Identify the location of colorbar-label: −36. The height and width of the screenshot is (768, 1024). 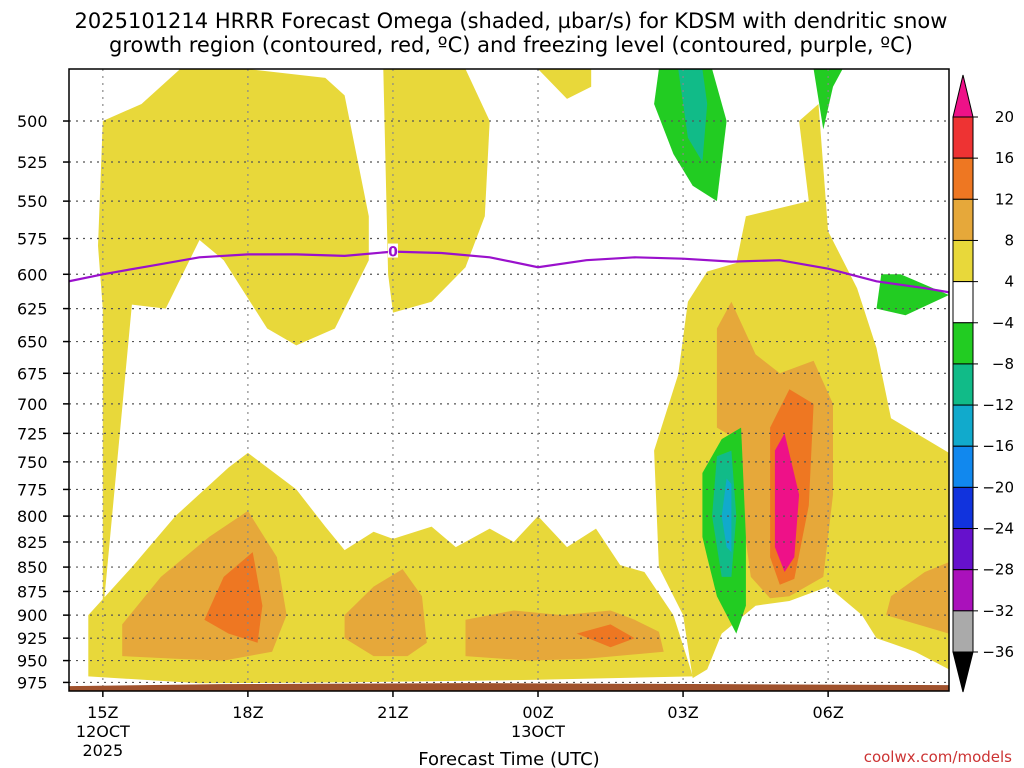
(998, 652).